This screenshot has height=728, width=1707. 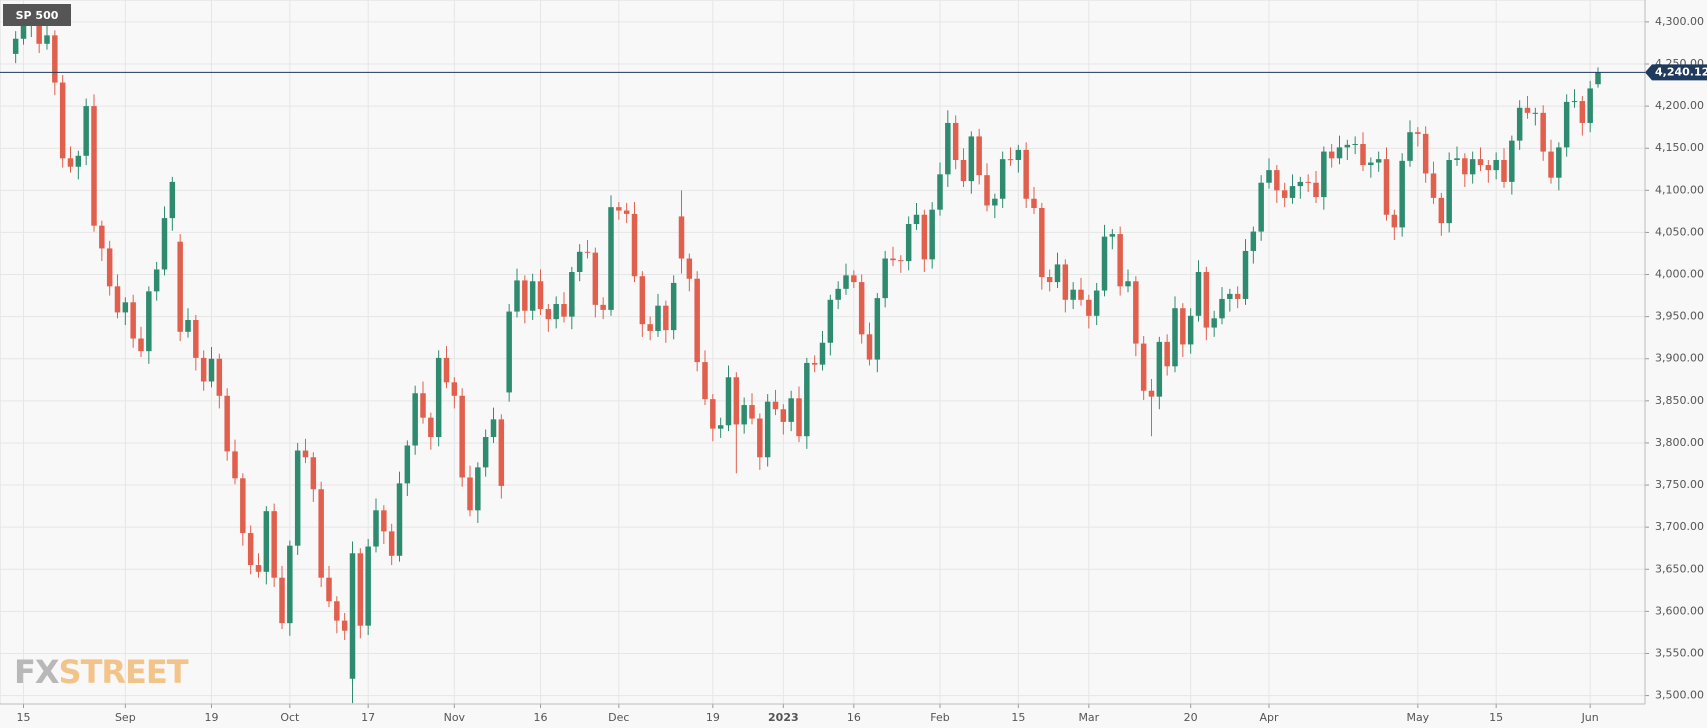 What do you see at coordinates (1269, 717) in the screenshot?
I see `x-tick-label: Apr` at bounding box center [1269, 717].